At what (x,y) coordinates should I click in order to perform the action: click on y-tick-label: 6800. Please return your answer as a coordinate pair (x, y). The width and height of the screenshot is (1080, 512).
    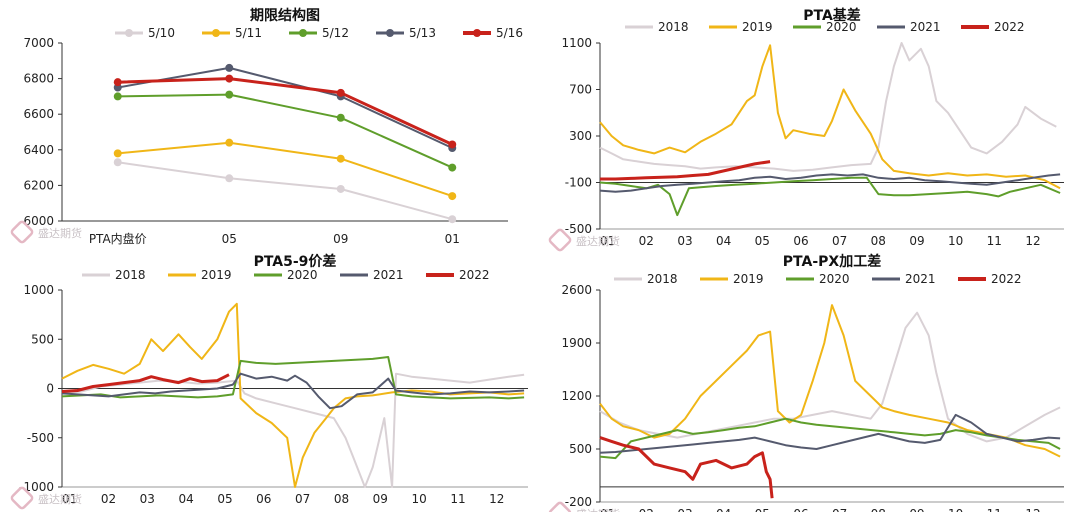
    Looking at the image, I should click on (38, 79).